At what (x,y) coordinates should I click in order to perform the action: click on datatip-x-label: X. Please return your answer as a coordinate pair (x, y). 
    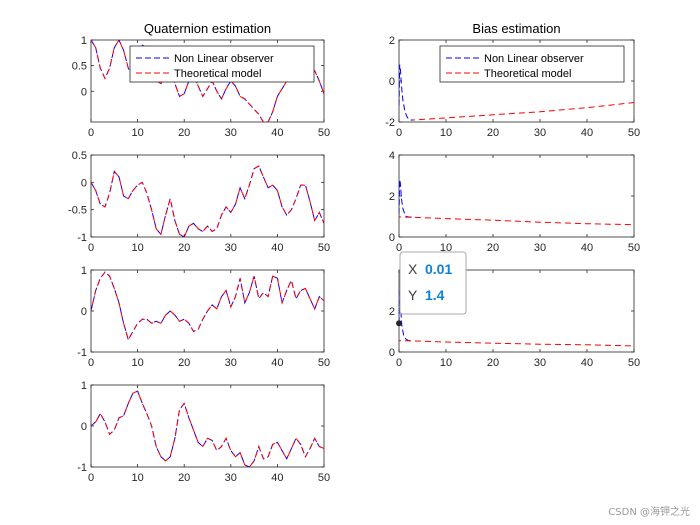
    Looking at the image, I should click on (413, 269).